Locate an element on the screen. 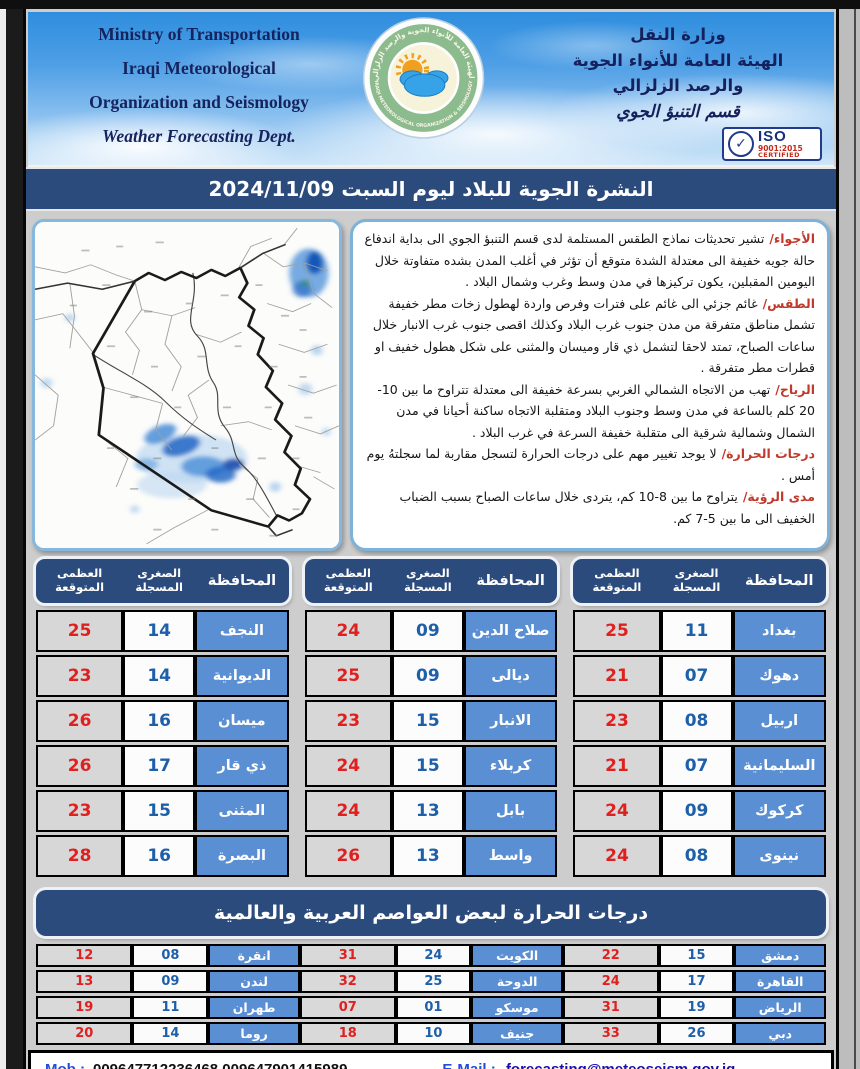 Image resolution: width=860 pixels, height=1069 pixels. governorate-cell: ميسان is located at coordinates (242, 721).